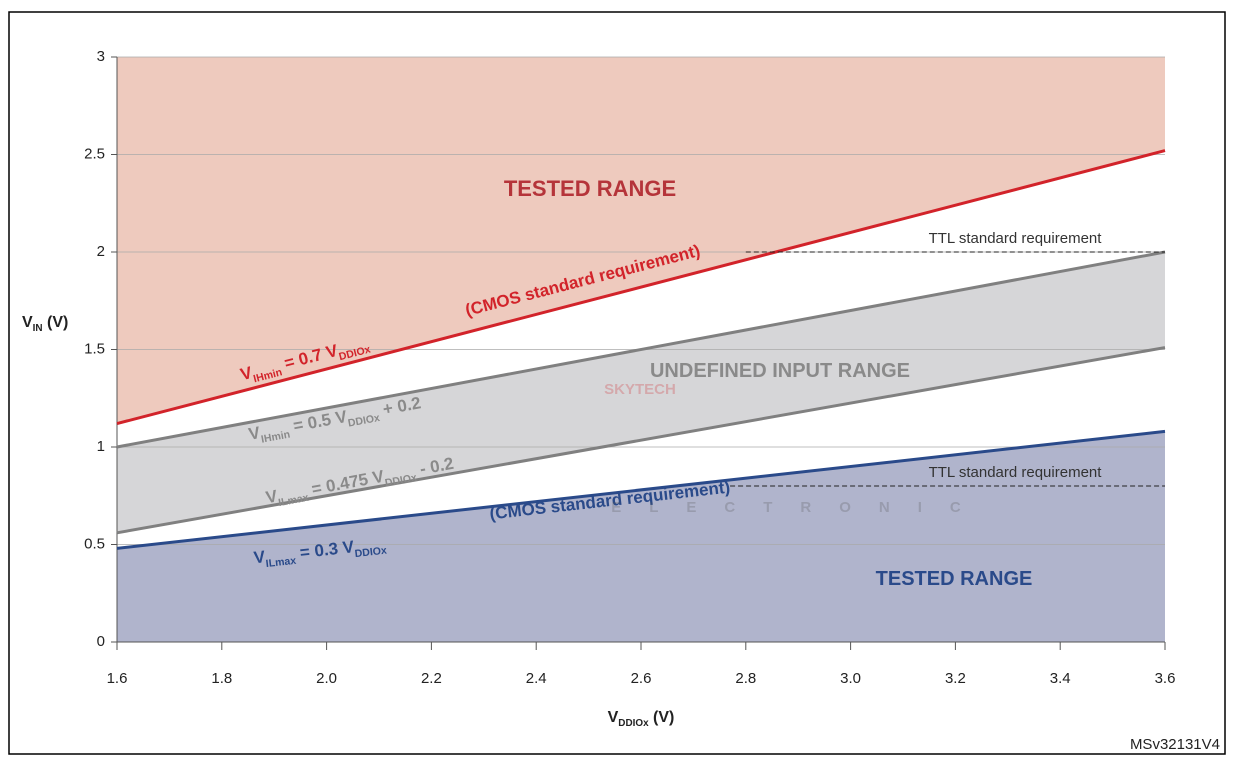  What do you see at coordinates (221, 678) in the screenshot?
I see `x-tick-label: 1.8` at bounding box center [221, 678].